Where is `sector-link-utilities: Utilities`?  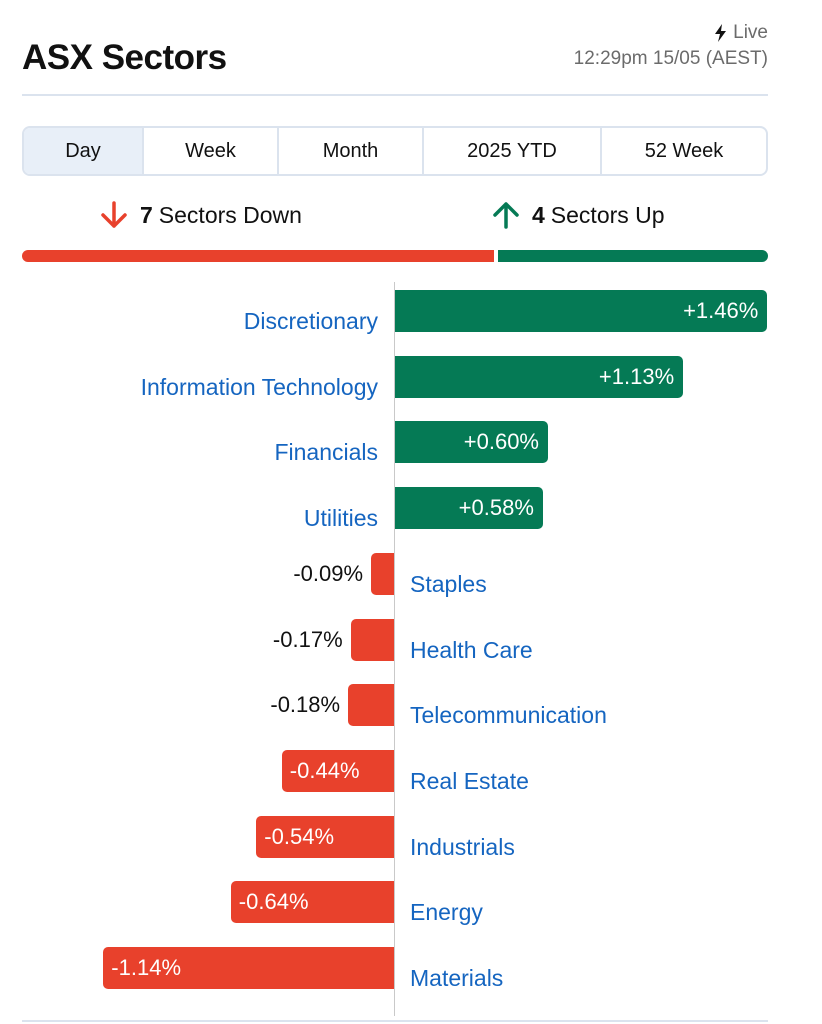
sector-link-utilities: Utilities is located at coordinates (340, 518).